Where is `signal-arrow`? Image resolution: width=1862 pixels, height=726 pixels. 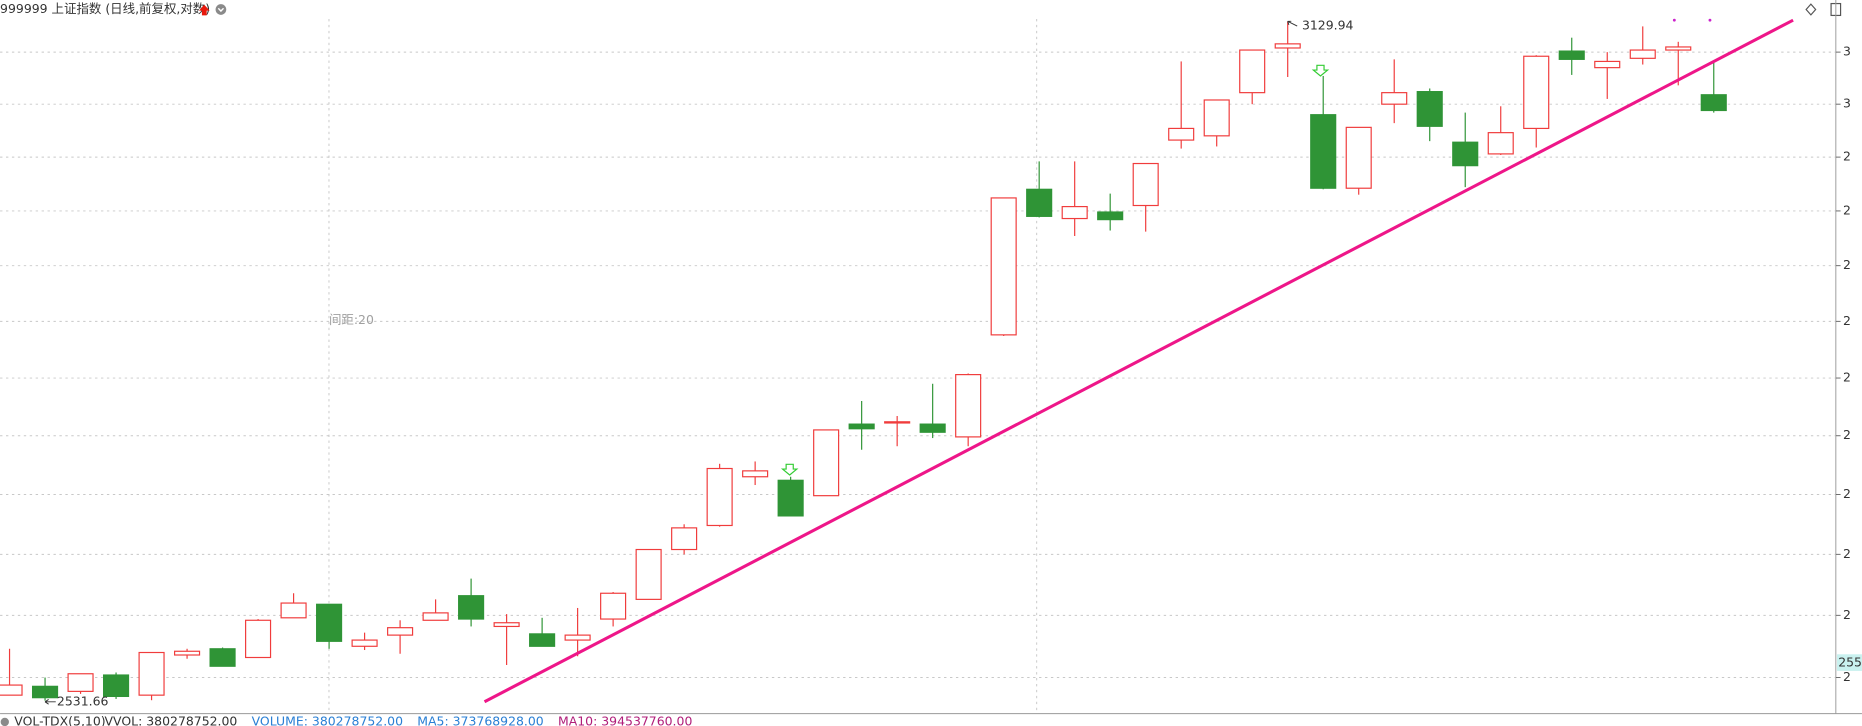
signal-arrow is located at coordinates (789, 469).